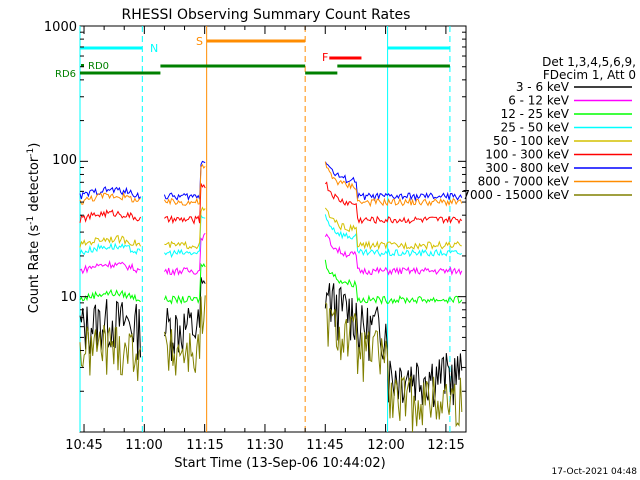  I want to click on chart-title: RHESSI Observing Summary Count Rates, so click(266, 15).